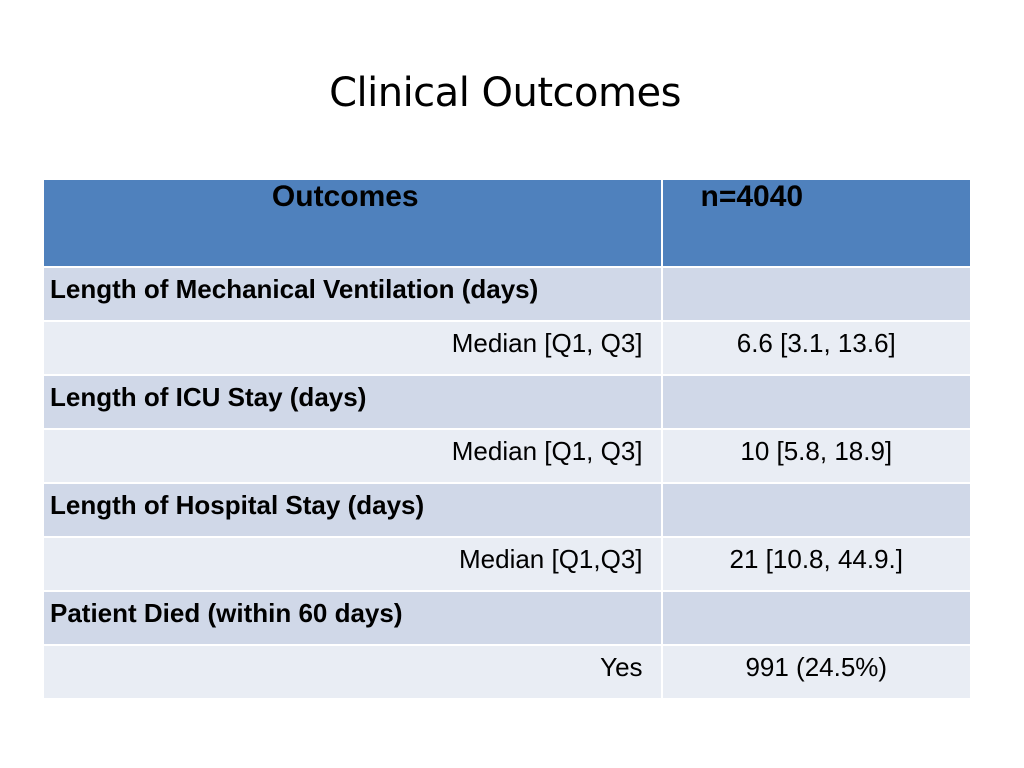  I want to click on table-row: Median [Q1, Q3] 6.6 [3.1, 13.6], so click(507, 348).